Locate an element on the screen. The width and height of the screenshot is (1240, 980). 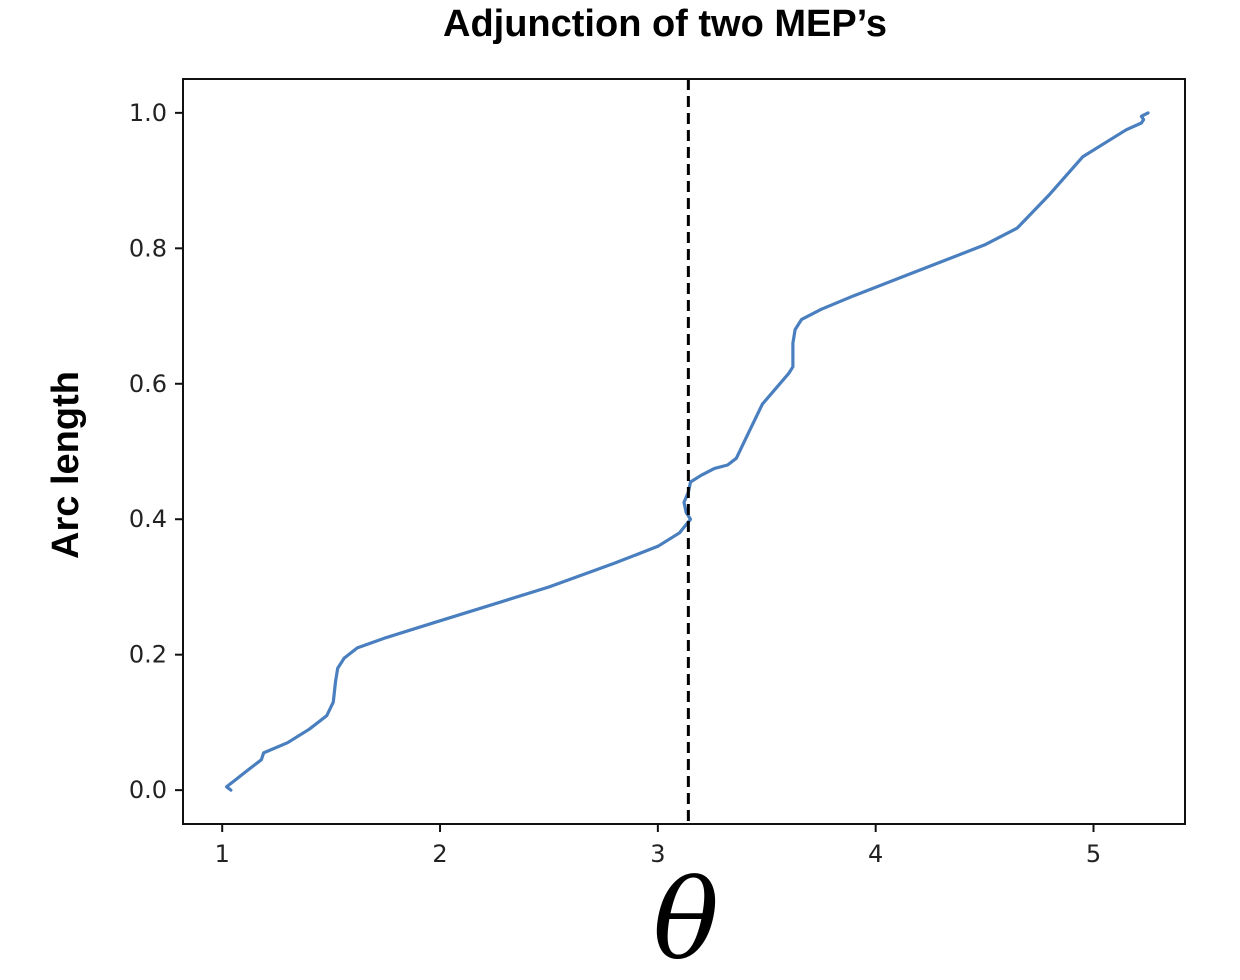
y-tick-label: 1.0 is located at coordinates (148, 113).